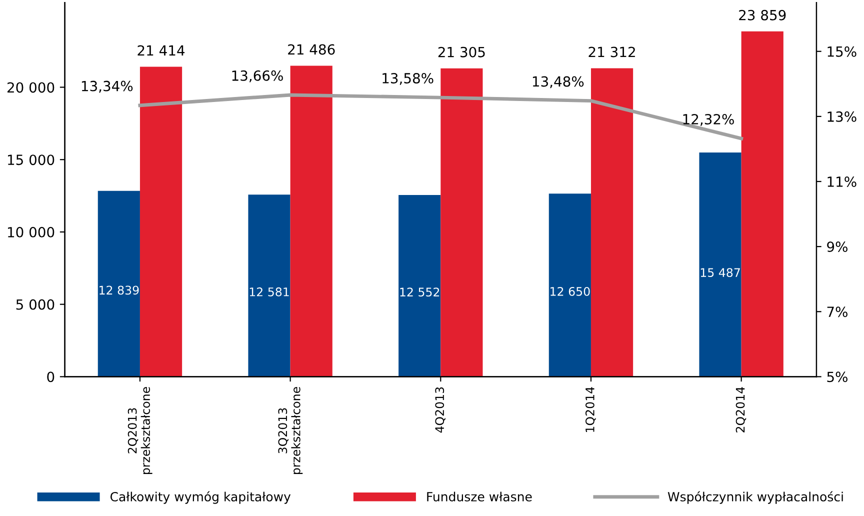  Describe the element at coordinates (741, 409) in the screenshot. I see `x-tick-label: 2Q2014` at that location.